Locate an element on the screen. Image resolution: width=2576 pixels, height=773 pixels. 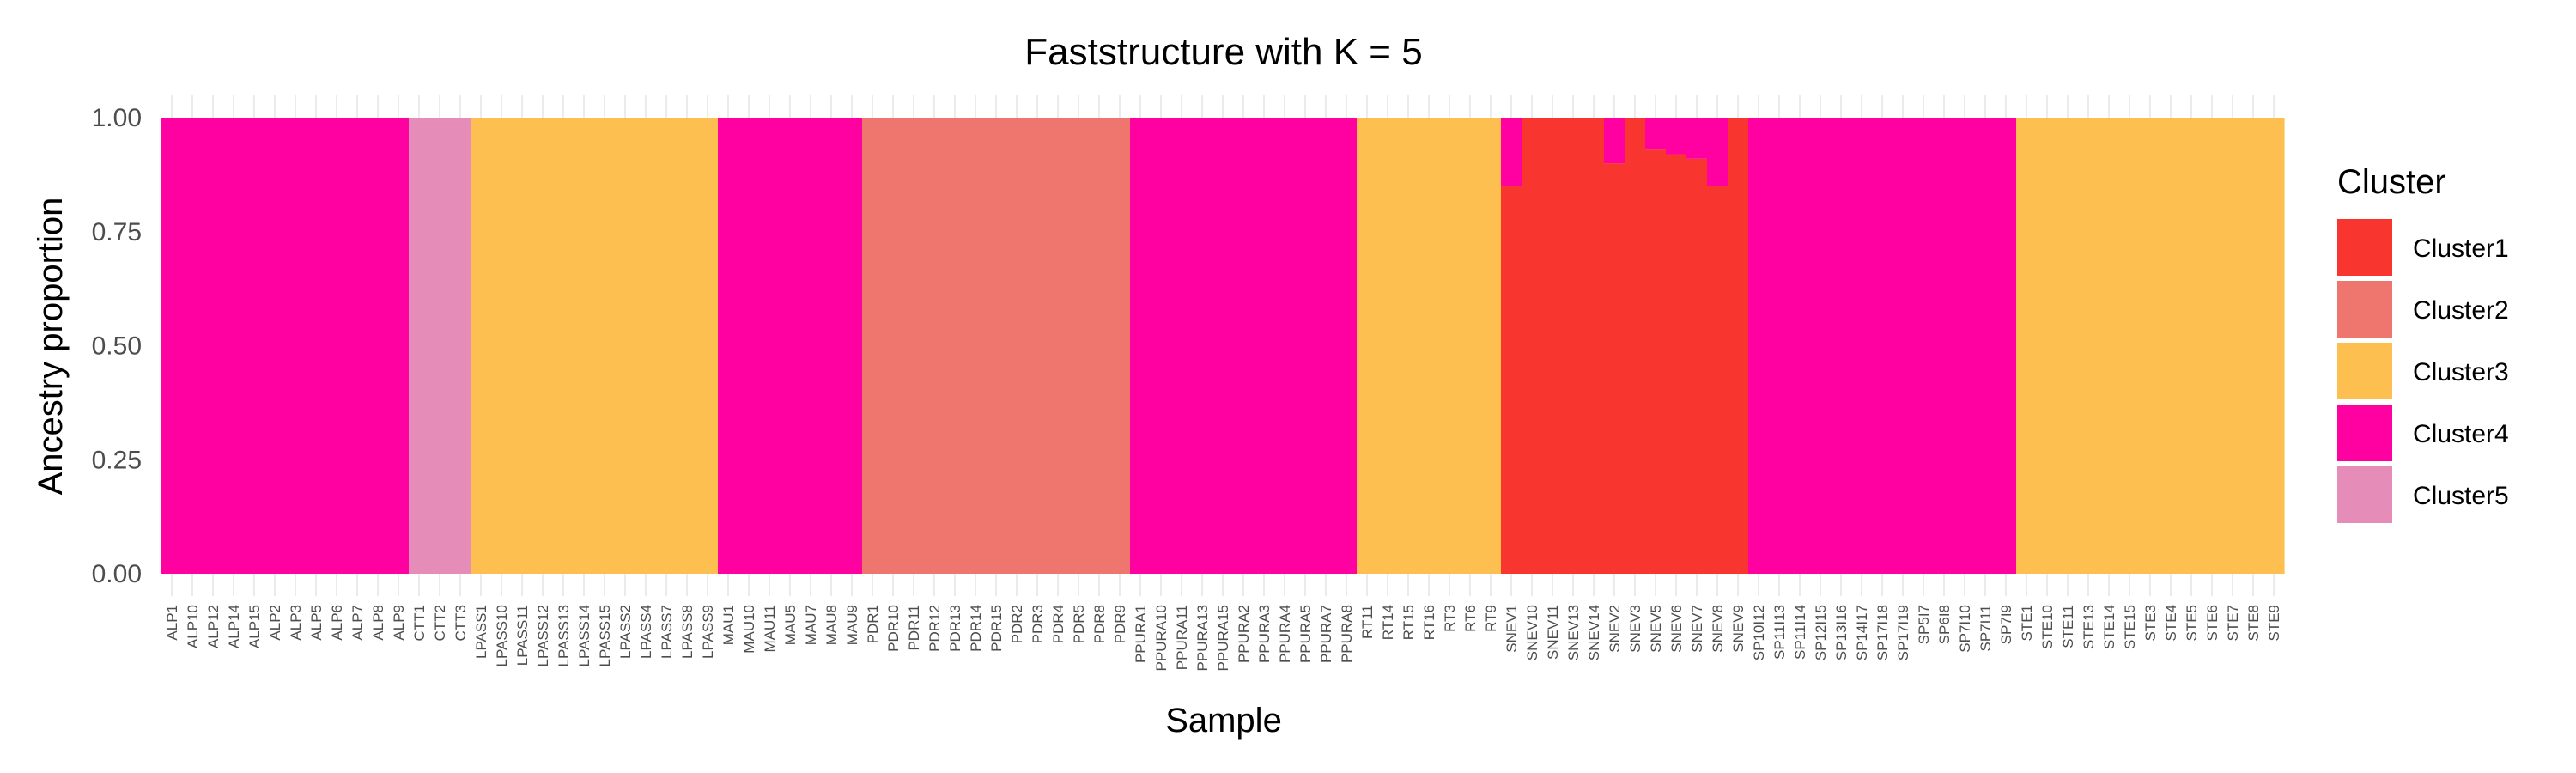
x-axis-title: Sample is located at coordinates (1224, 721).